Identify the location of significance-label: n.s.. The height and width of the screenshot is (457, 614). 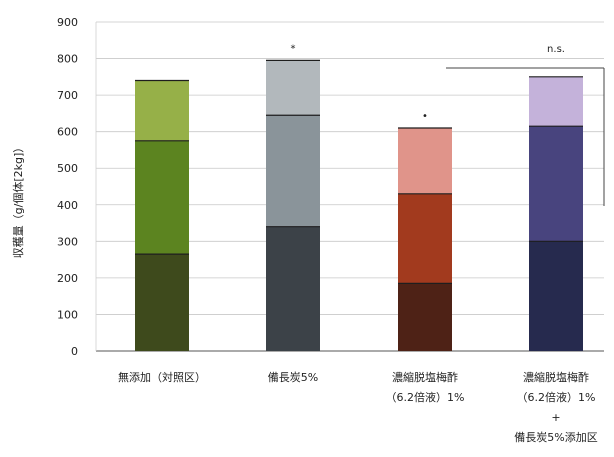
(556, 49).